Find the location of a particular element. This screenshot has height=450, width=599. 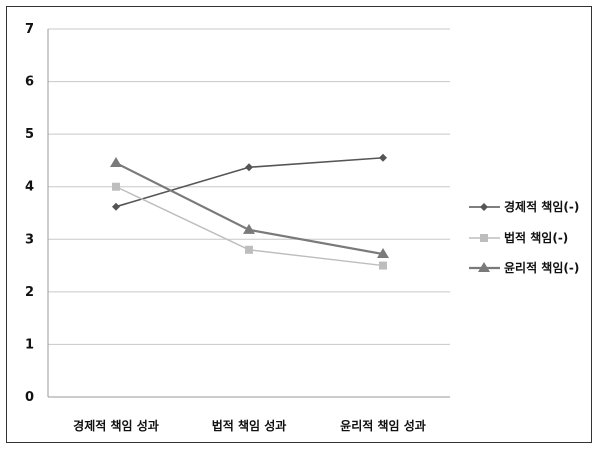

y-tick-label: 3 is located at coordinates (29, 239).